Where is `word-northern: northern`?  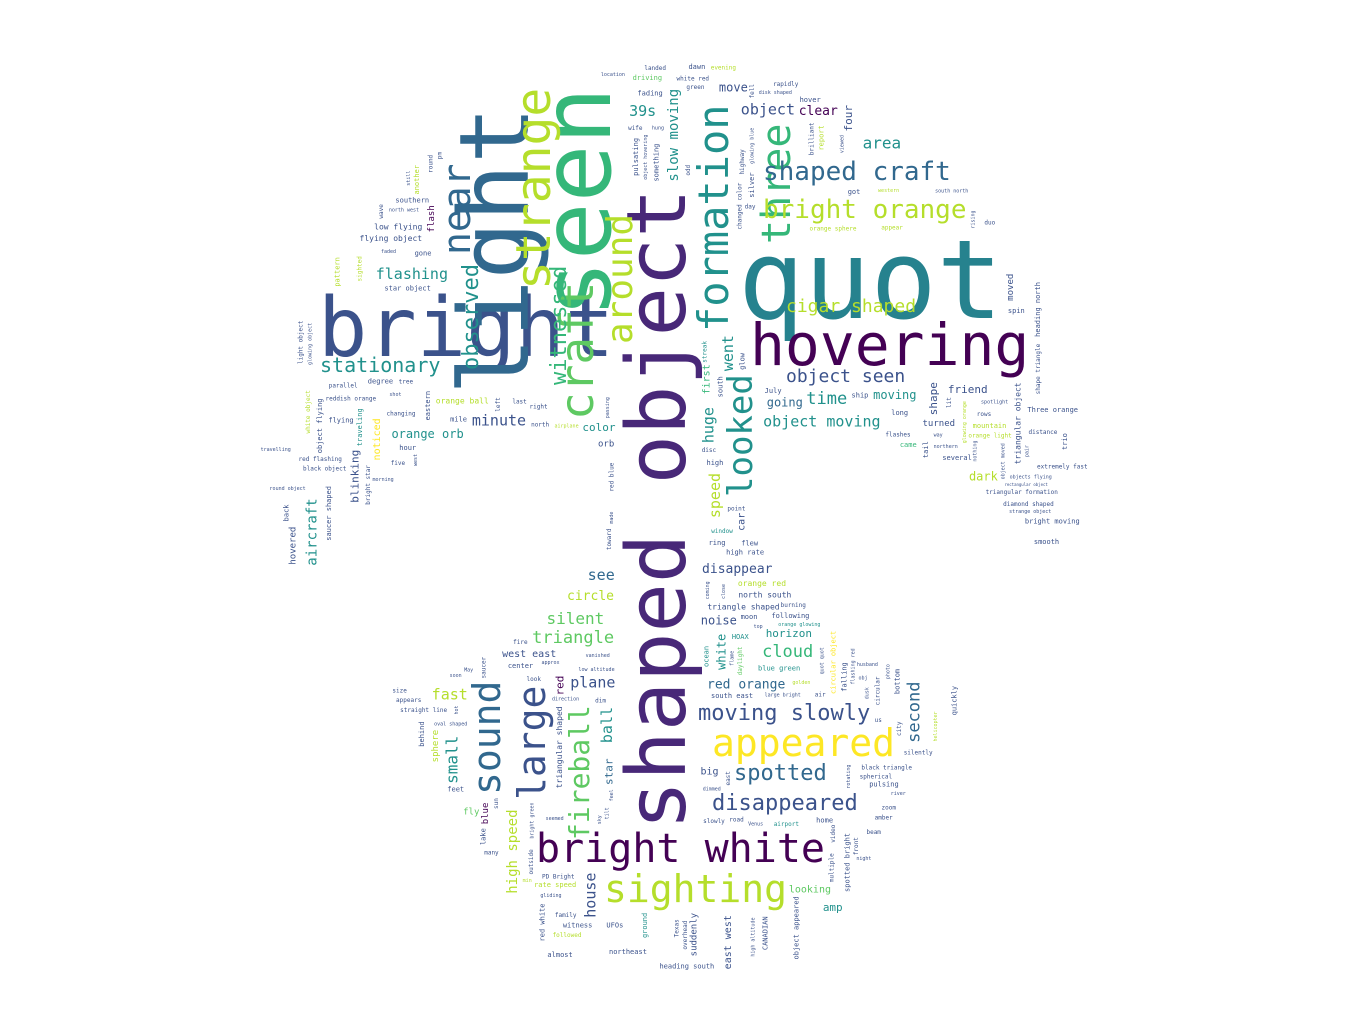
word-northern: northern is located at coordinates (946, 447).